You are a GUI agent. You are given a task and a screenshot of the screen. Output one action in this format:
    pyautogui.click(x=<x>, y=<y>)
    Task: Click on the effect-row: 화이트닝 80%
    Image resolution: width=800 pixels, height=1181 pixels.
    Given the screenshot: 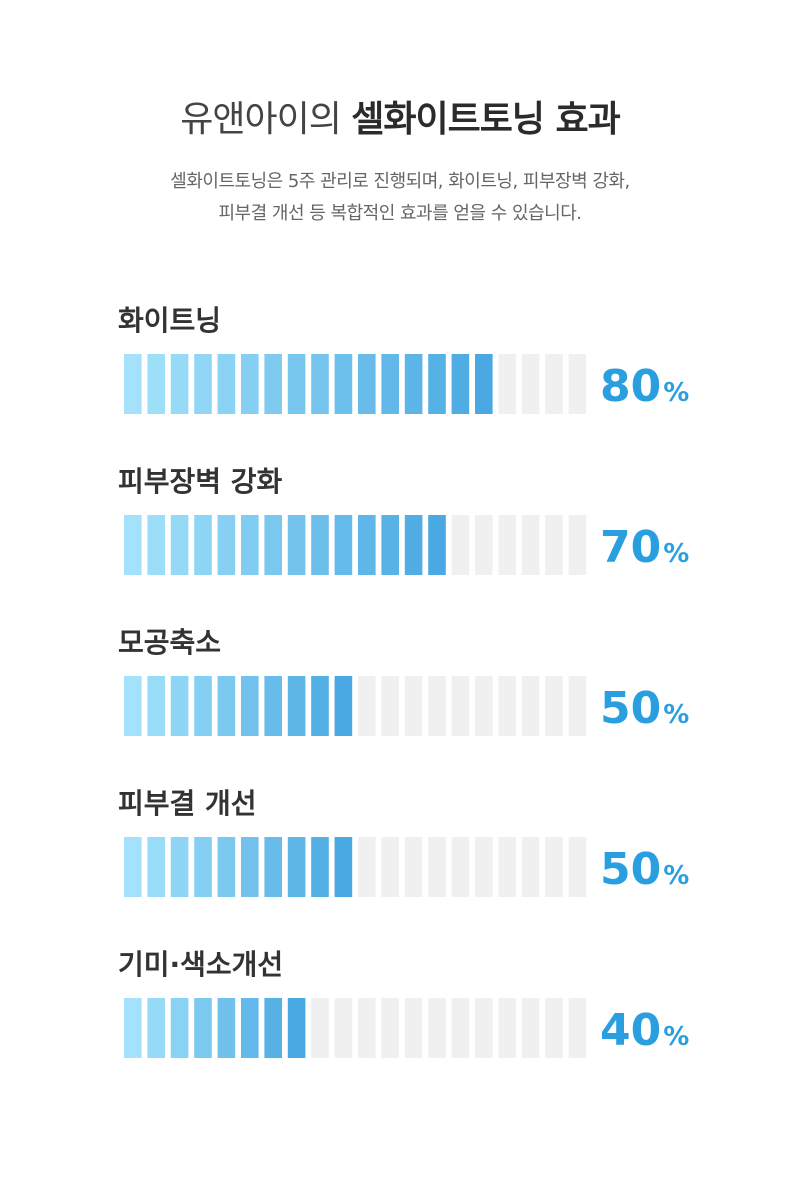 What is the action you would take?
    pyautogui.click(x=403, y=359)
    